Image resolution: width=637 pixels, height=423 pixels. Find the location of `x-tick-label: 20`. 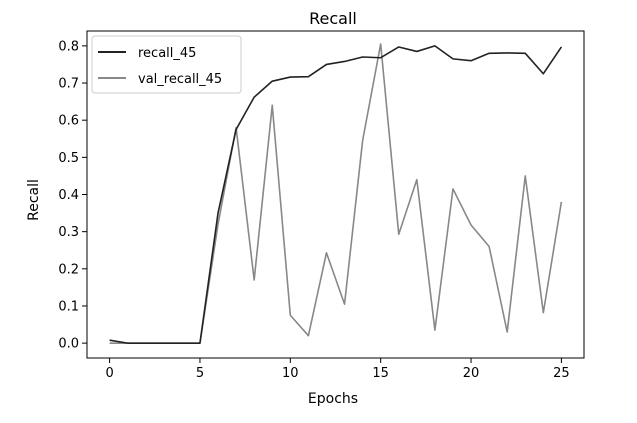

x-tick-label: 20 is located at coordinates (471, 373).